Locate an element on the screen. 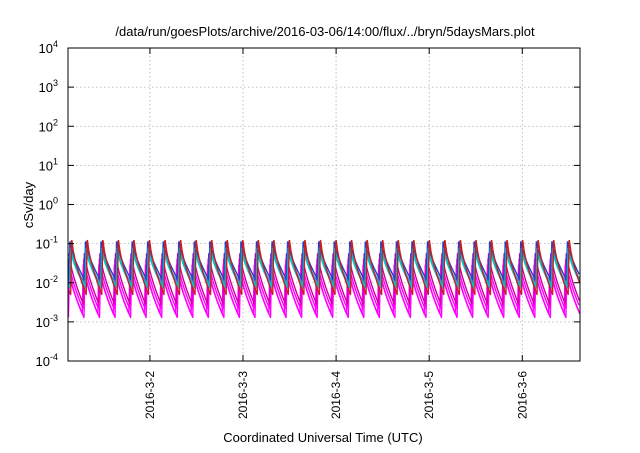  y-tick-label: 10⁰ is located at coordinates (48, 204).